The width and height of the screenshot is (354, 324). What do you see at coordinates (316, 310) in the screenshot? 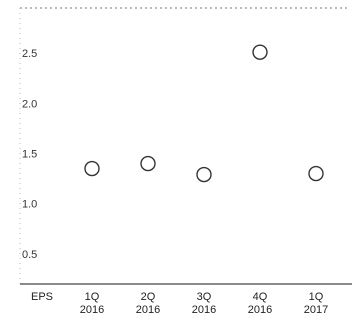
I see `x-category-year: 2017` at bounding box center [316, 310].